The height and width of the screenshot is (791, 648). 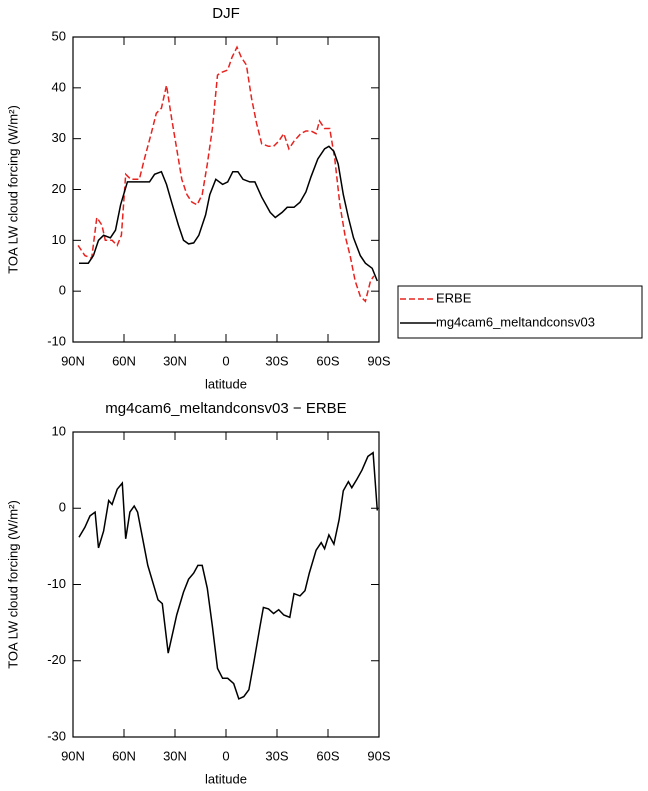 What do you see at coordinates (56, 735) in the screenshot?
I see `y-tick-label: -30` at bounding box center [56, 735].